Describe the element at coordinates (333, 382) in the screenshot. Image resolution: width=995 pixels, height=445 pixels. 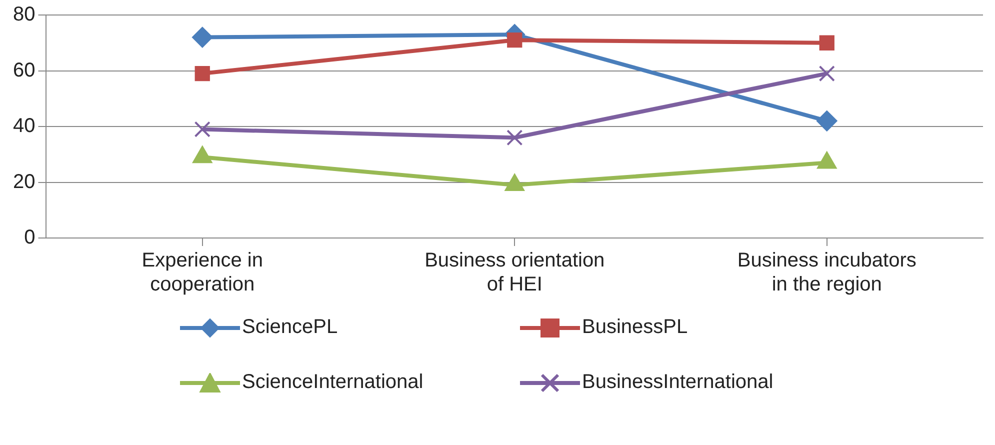
I see `legend-label: ScienceInternational` at that location.